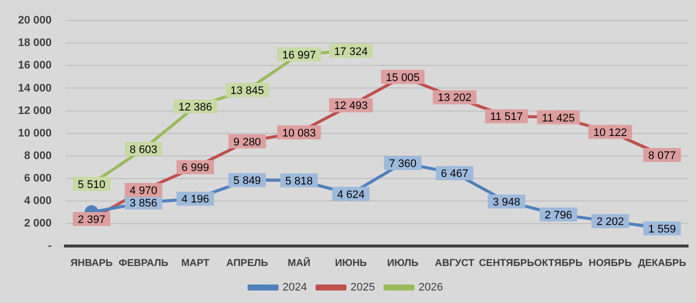 The height and width of the screenshot is (303, 696). What do you see at coordinates (38, 223) in the screenshot?
I see `y-tick-label: 2 000` at bounding box center [38, 223].